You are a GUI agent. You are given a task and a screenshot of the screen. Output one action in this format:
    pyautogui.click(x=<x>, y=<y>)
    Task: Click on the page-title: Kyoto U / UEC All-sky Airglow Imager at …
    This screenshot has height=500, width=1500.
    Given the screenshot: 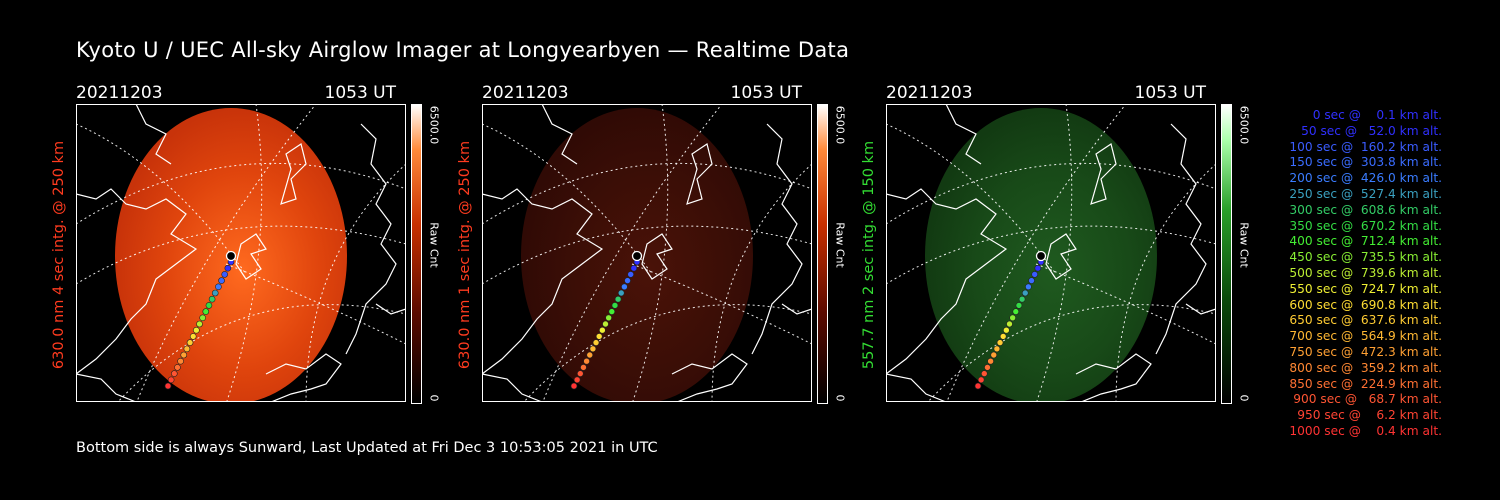 What is the action you would take?
    pyautogui.click(x=463, y=50)
    